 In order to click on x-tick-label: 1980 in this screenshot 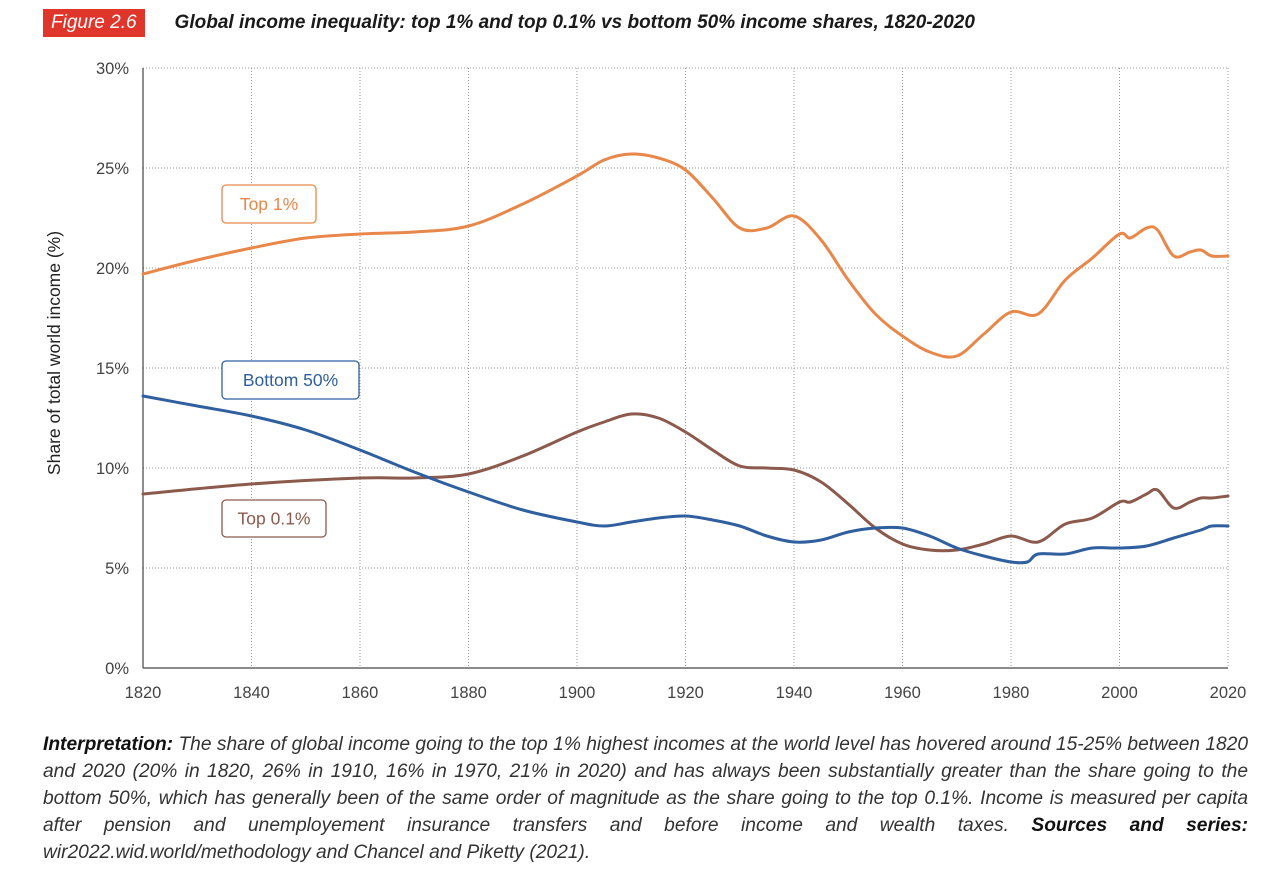, I will do `click(1011, 693)`.